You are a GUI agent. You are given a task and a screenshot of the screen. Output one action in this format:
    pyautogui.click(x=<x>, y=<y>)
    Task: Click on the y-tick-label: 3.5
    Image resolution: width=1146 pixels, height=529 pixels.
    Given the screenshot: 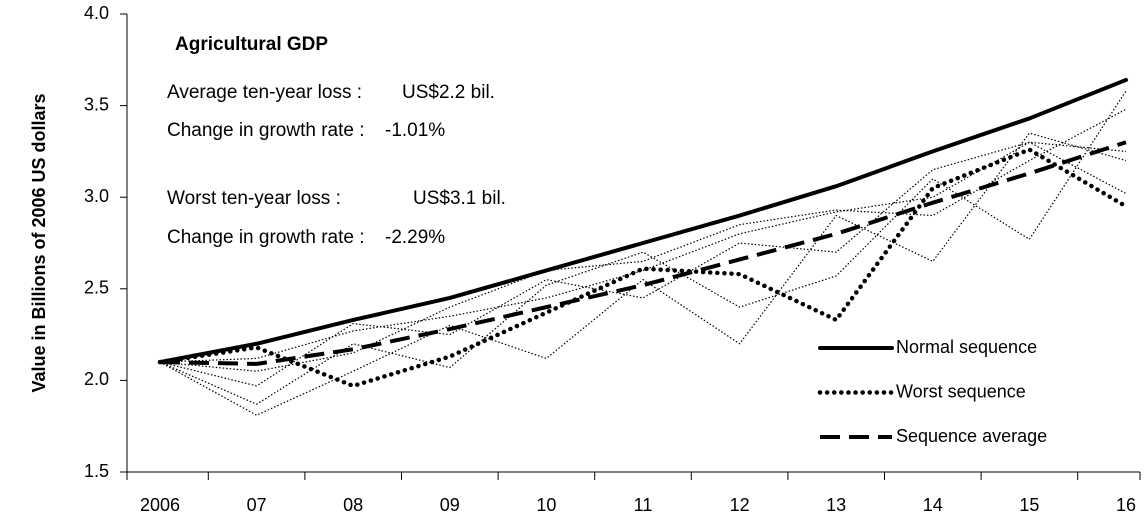 What is the action you would take?
    pyautogui.click(x=96, y=104)
    